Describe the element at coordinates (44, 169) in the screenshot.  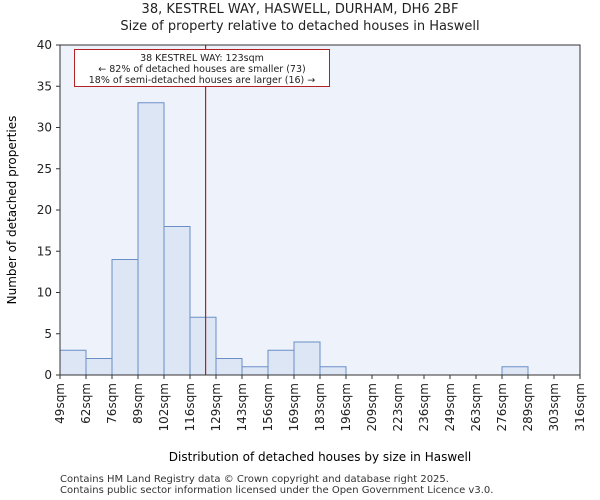
I see `y-tick-label: 25` at that location.